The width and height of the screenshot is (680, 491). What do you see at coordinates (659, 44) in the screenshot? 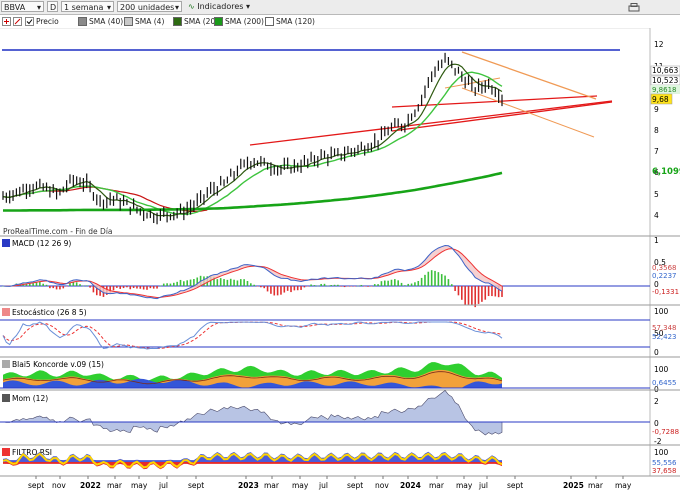
I see `price-tick-12: 12` at bounding box center [659, 44].